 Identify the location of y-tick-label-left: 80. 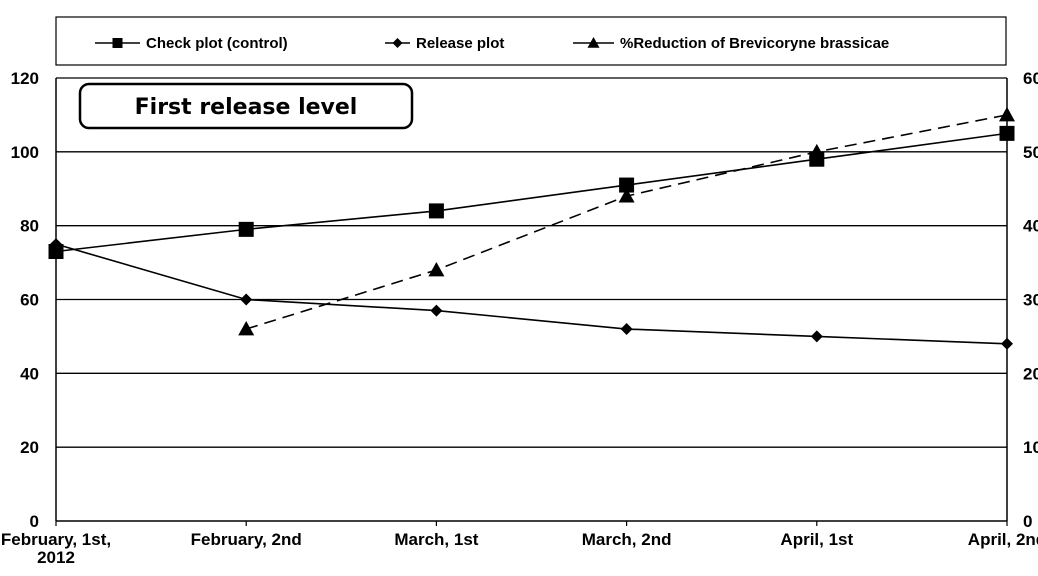
(29, 226).